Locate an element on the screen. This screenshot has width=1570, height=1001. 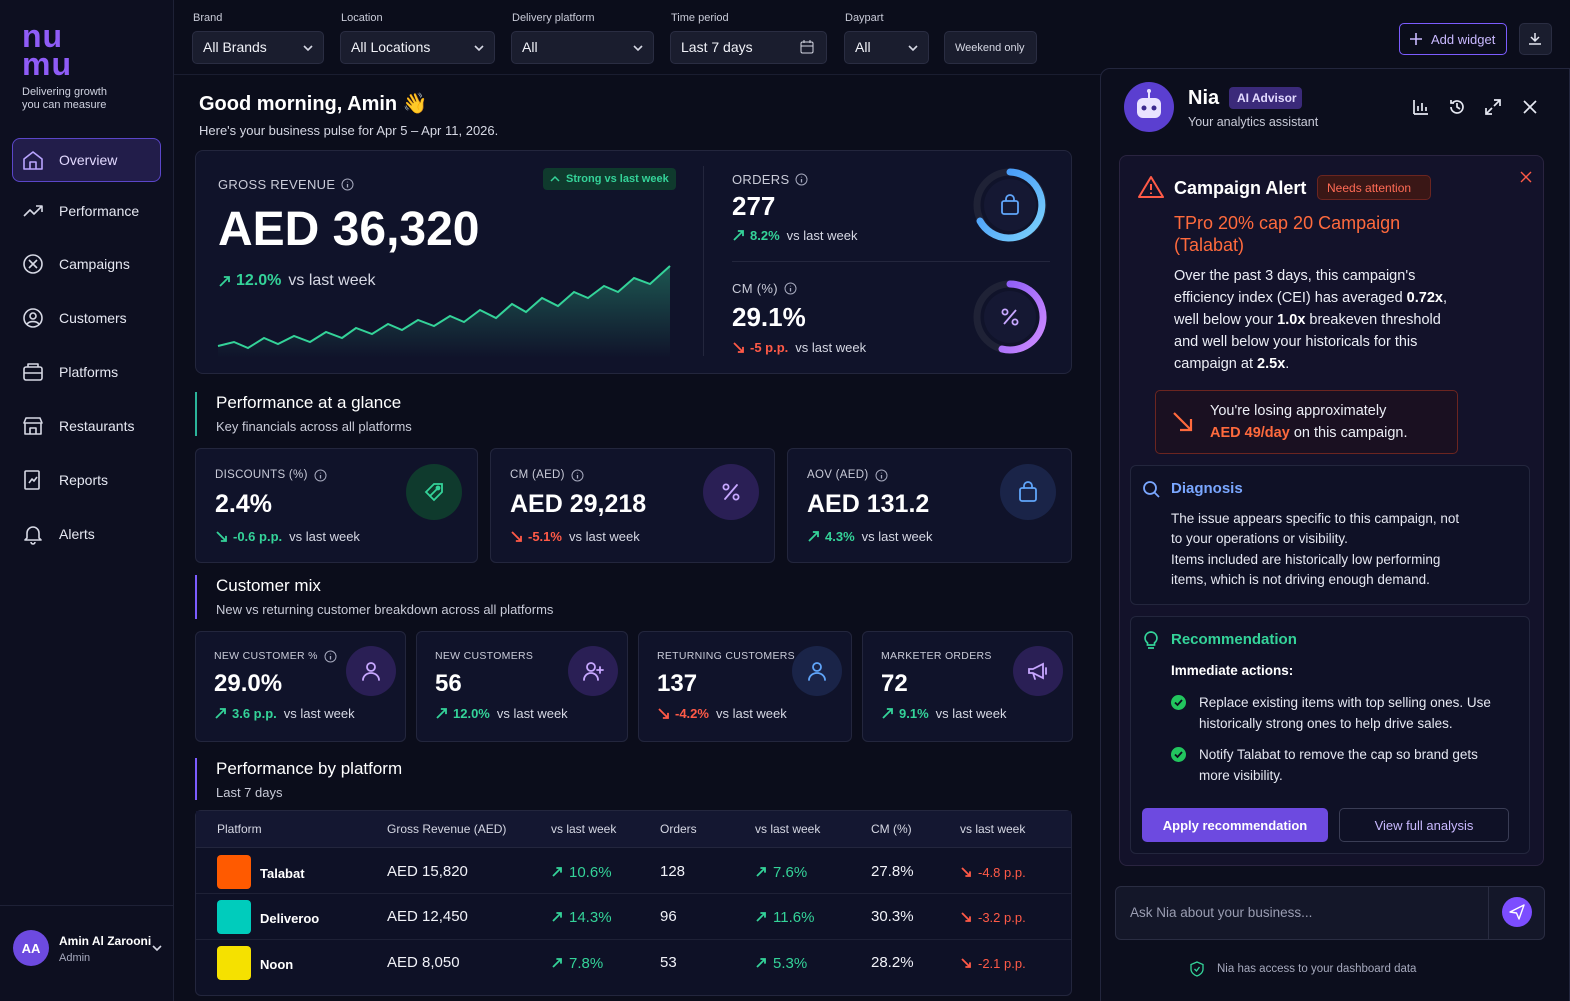
nav-item: Restaurants is located at coordinates (97, 426).